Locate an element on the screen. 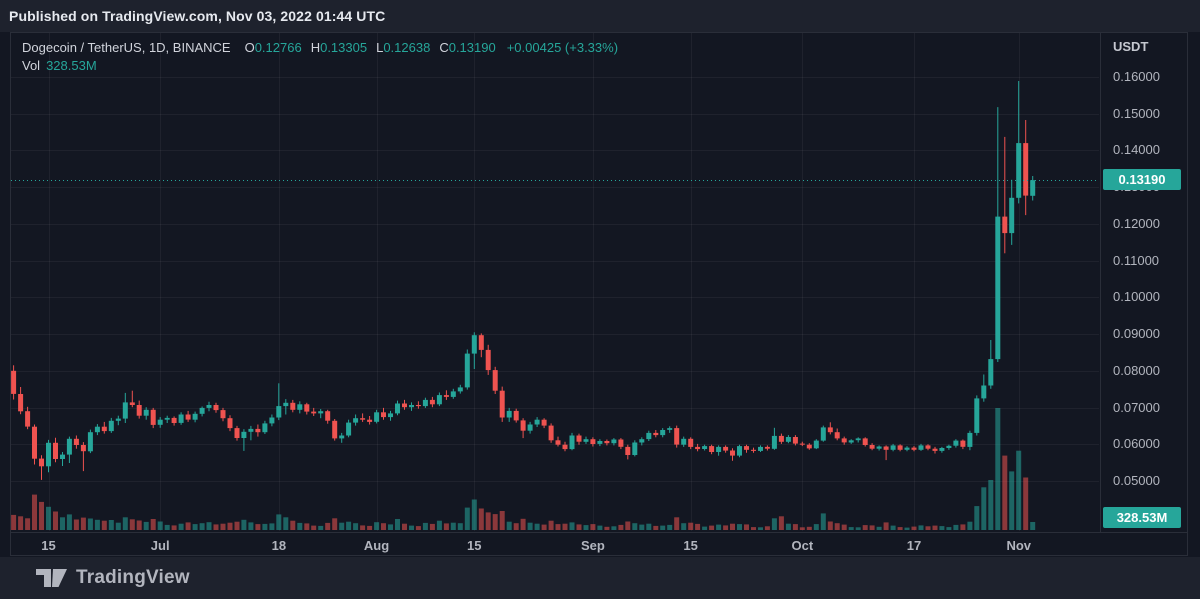  price-axis is located at coordinates (1144, 282).